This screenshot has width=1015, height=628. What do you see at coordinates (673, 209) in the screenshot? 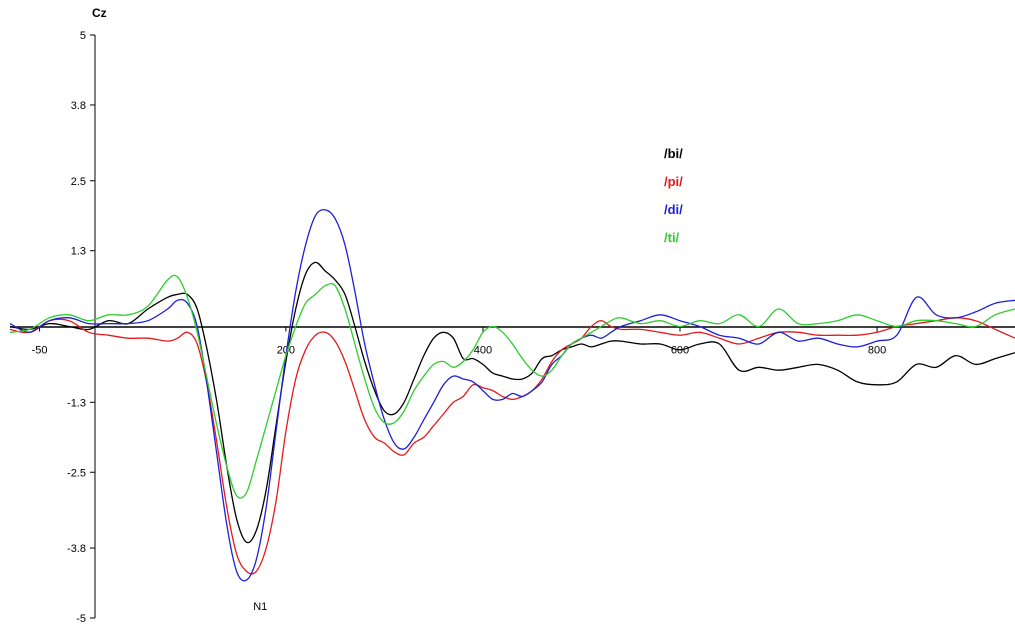
I see `legend-entry-di: /di/` at bounding box center [673, 209].